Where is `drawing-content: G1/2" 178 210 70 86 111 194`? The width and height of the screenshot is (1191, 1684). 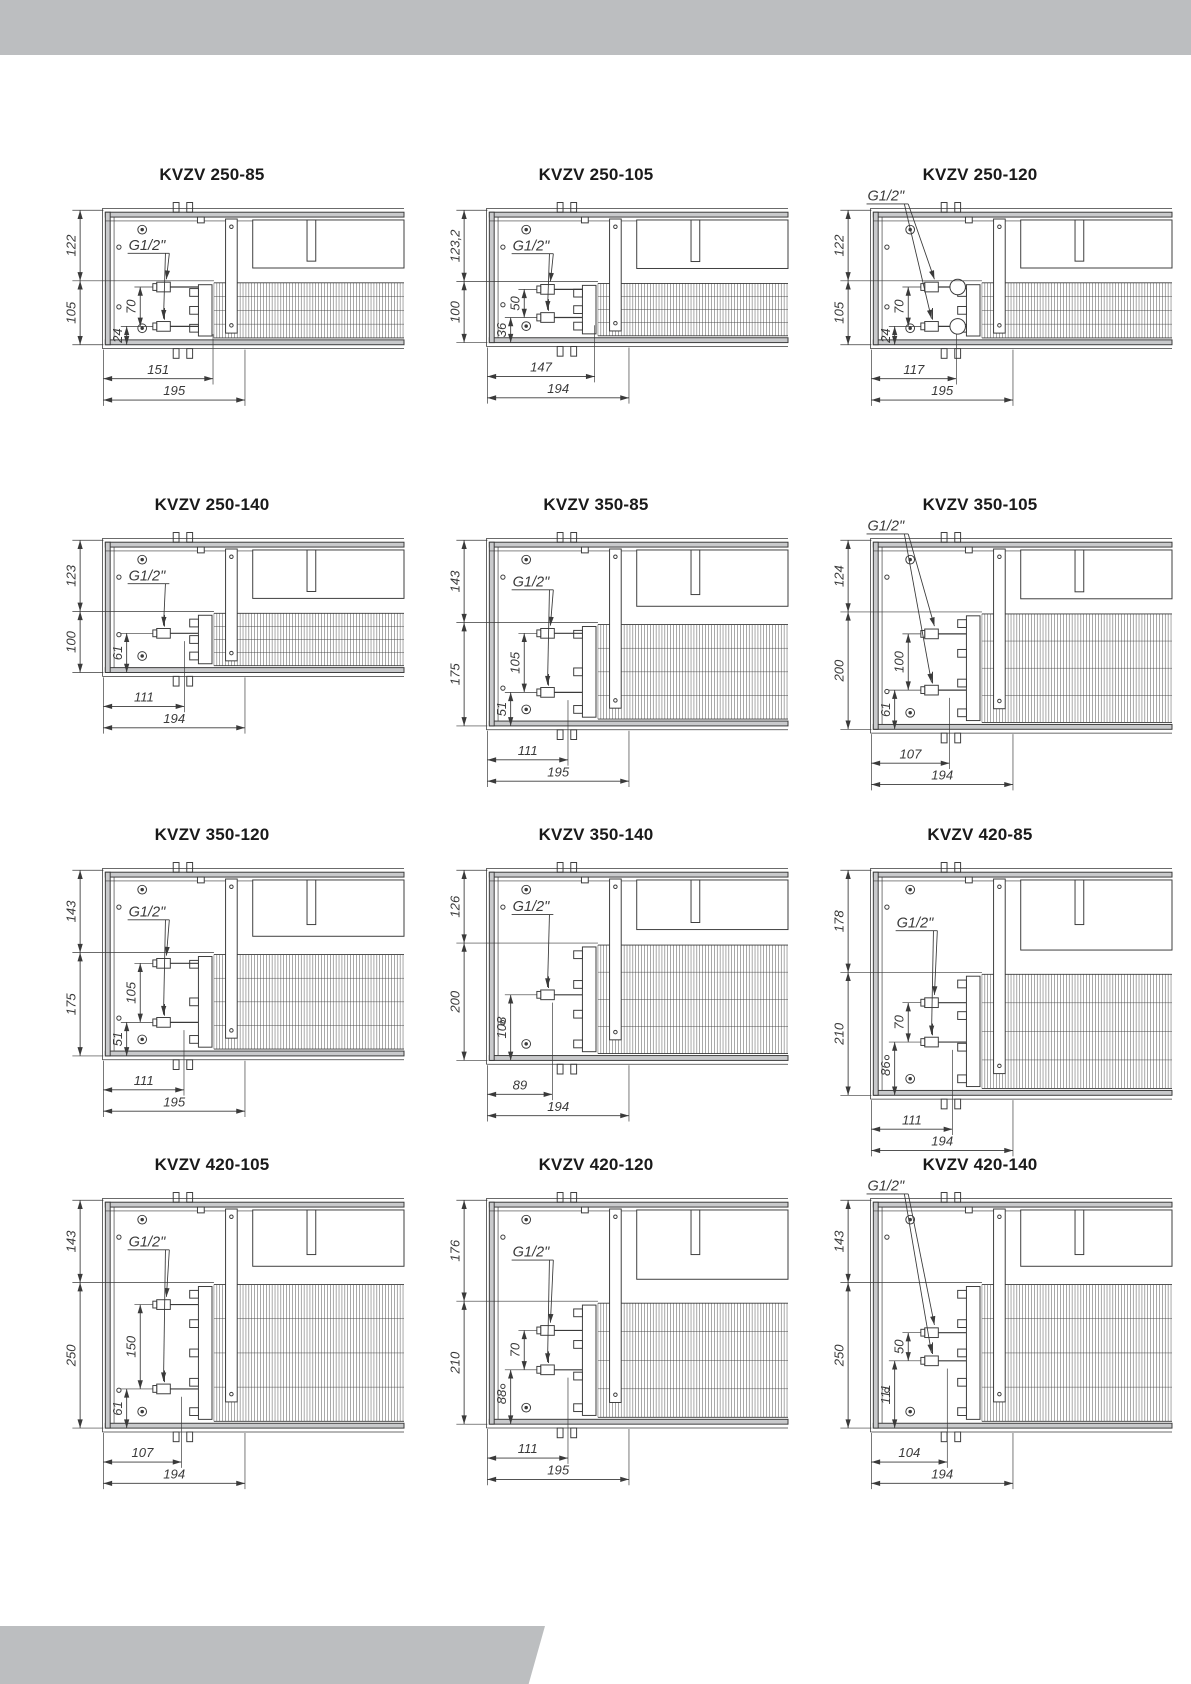 drawing-content: G1/2" 178 210 70 86 111 194 is located at coordinates (1002, 1009).